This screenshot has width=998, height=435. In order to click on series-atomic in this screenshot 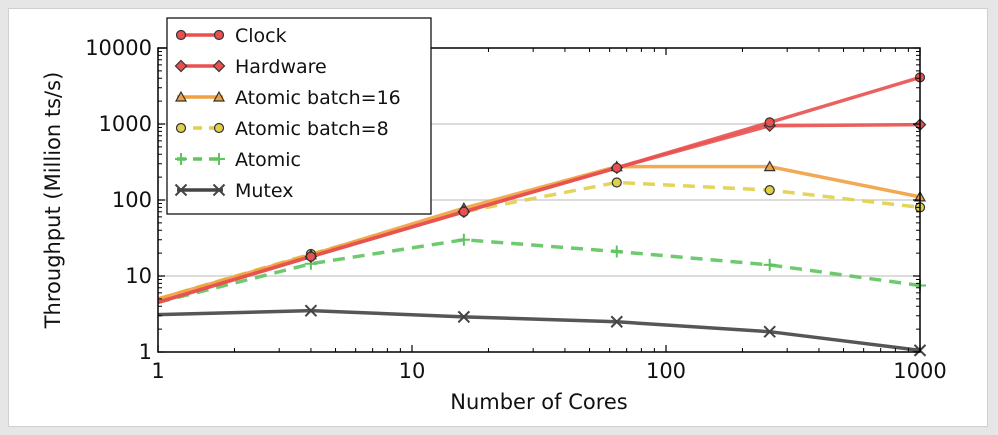, I will do `click(539, 271)`.